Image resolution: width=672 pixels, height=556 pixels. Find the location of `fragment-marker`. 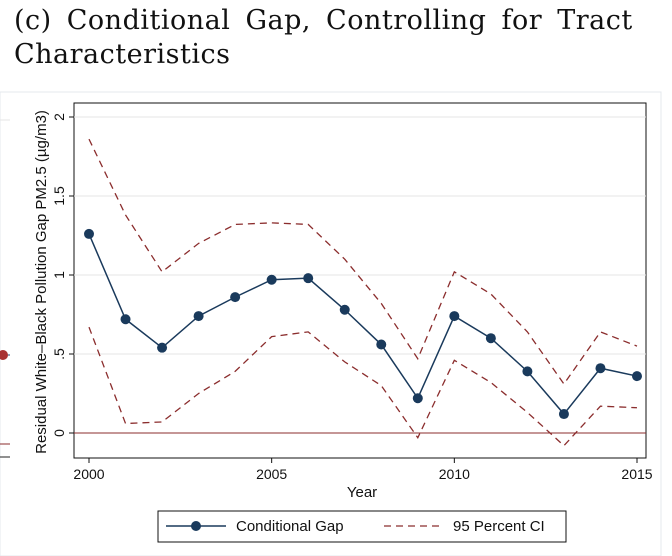

fragment-marker is located at coordinates (4, 355).